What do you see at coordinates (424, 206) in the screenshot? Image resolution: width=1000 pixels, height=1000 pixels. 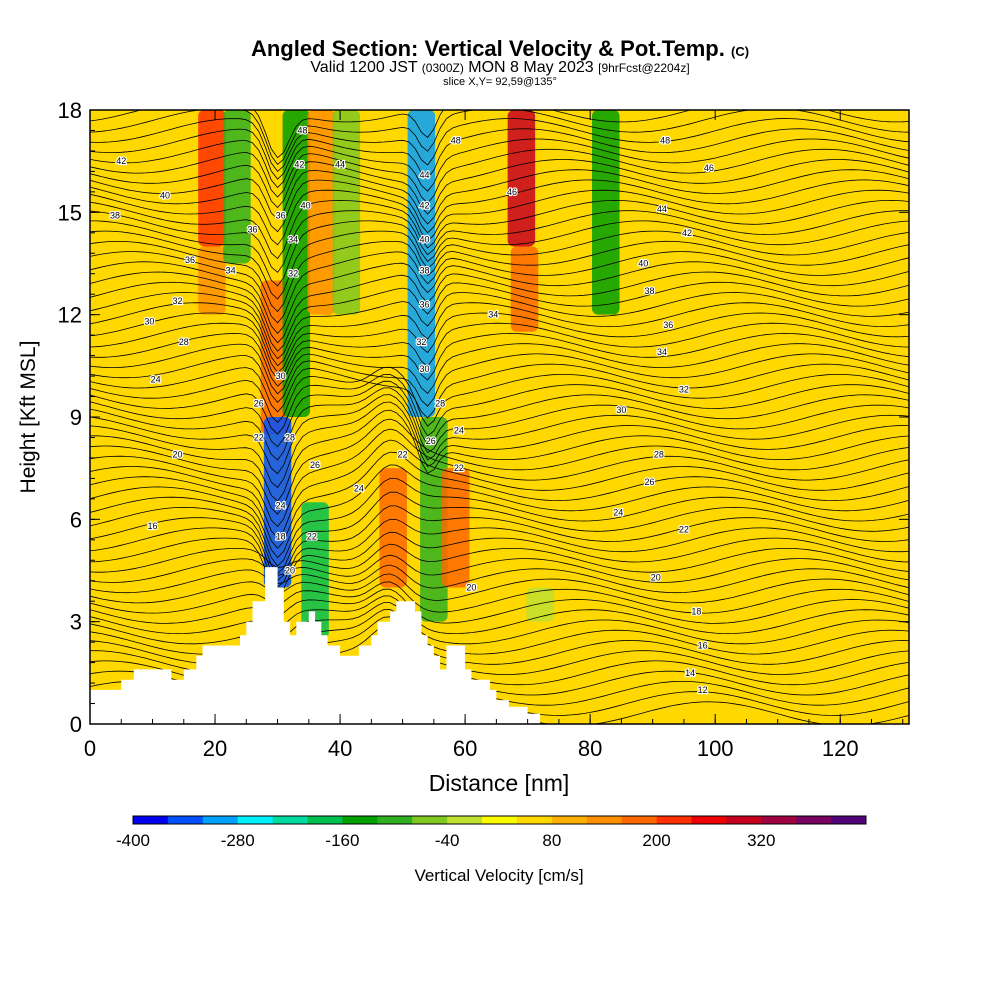 I see `theta-label-31: 42` at bounding box center [424, 206].